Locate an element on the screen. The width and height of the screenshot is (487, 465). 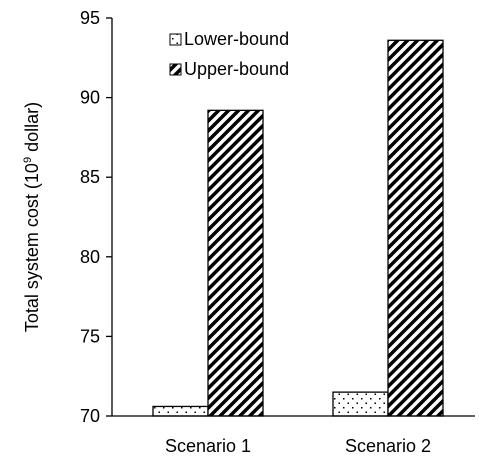
y-tick-label: 90 is located at coordinates (90, 98).